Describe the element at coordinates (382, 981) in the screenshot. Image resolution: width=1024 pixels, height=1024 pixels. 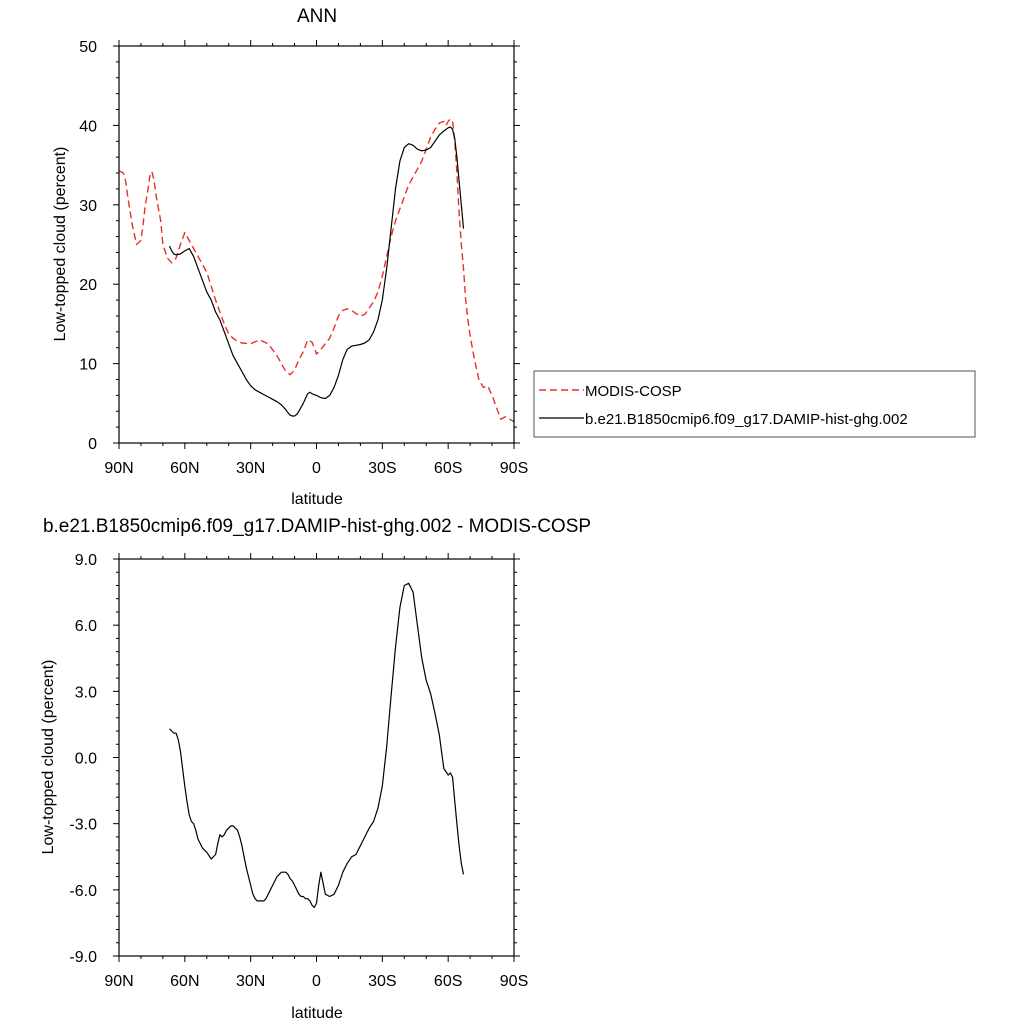
I see `bottom-x-tick-label: 30S` at that location.